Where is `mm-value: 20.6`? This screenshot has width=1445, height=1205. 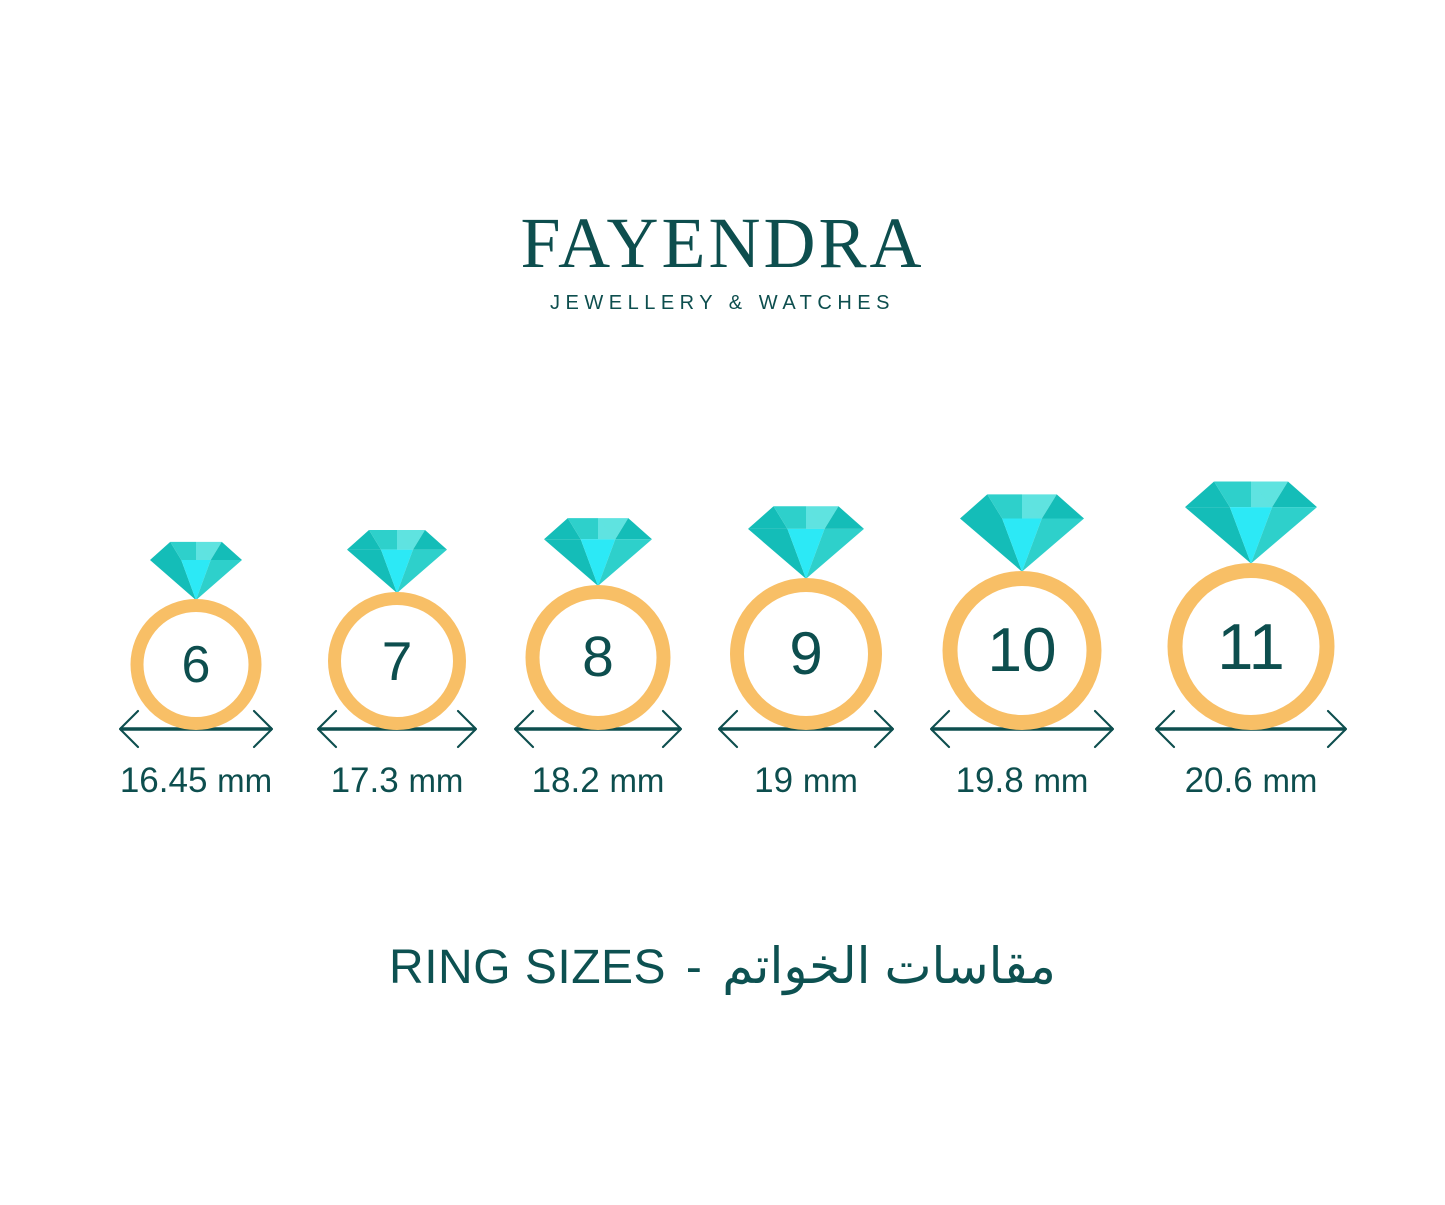 mm-value: 20.6 is located at coordinates (1218, 780).